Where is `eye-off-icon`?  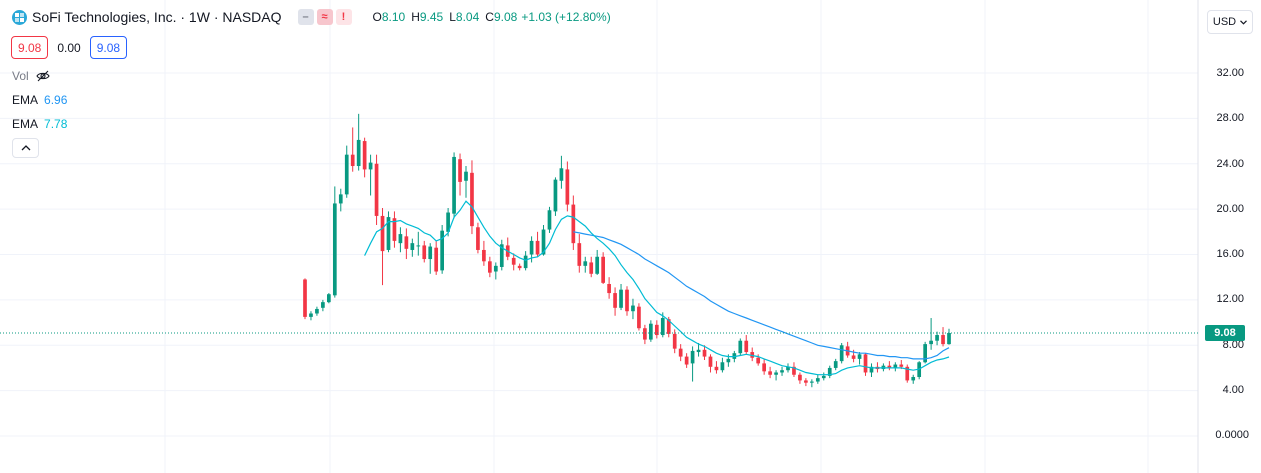 eye-off-icon is located at coordinates (43, 76).